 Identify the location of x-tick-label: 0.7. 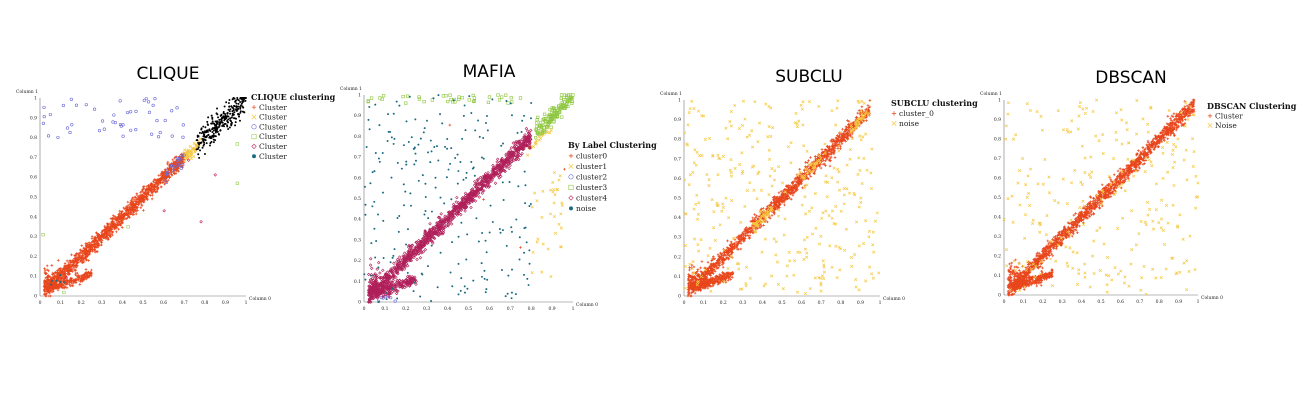
(510, 309).